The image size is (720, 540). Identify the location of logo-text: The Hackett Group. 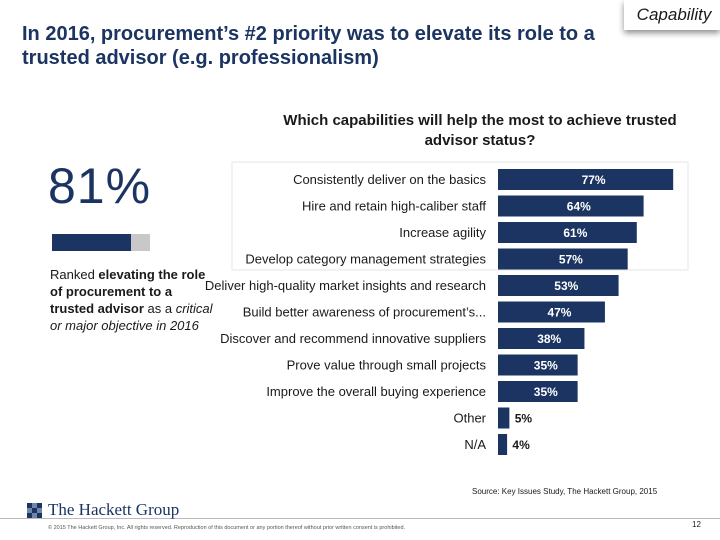
(114, 509).